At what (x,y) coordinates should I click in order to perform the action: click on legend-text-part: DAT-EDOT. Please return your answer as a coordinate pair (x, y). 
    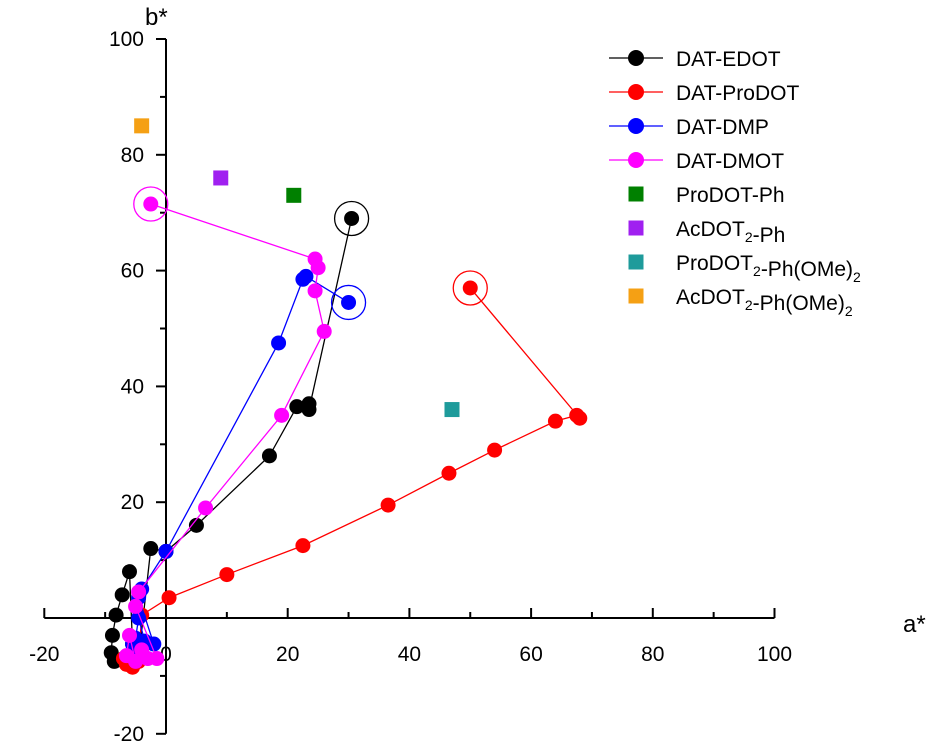
    Looking at the image, I should click on (728, 59).